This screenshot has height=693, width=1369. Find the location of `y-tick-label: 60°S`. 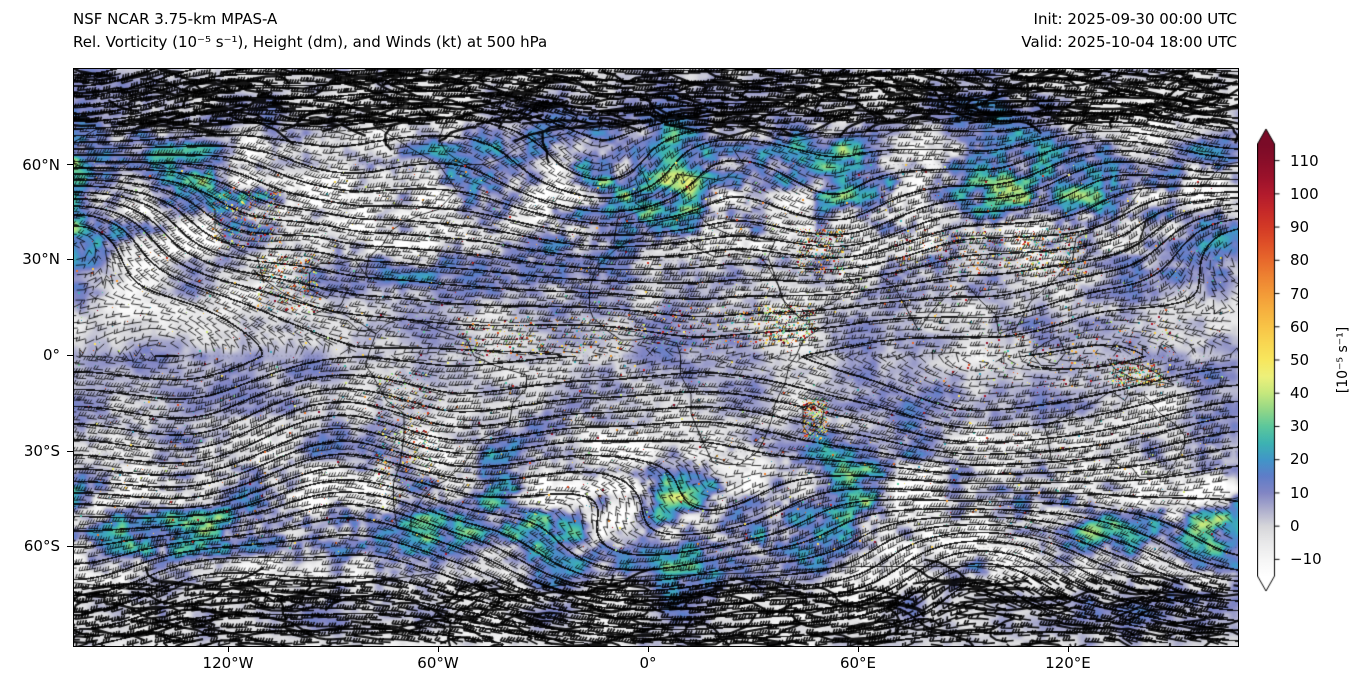

y-tick-label: 60°S is located at coordinates (41, 546).